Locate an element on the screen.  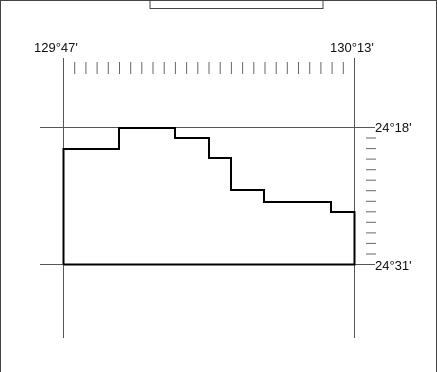
longitude-tick-scale is located at coordinates (209, 68).